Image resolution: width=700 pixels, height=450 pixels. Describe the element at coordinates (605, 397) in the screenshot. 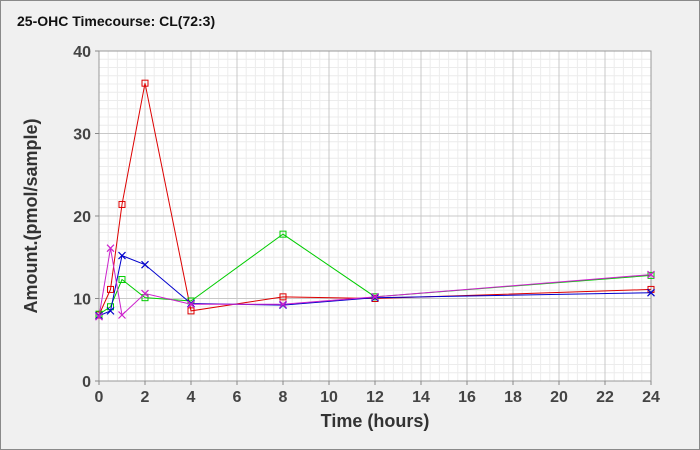

I see `x-tick-label: 22` at that location.